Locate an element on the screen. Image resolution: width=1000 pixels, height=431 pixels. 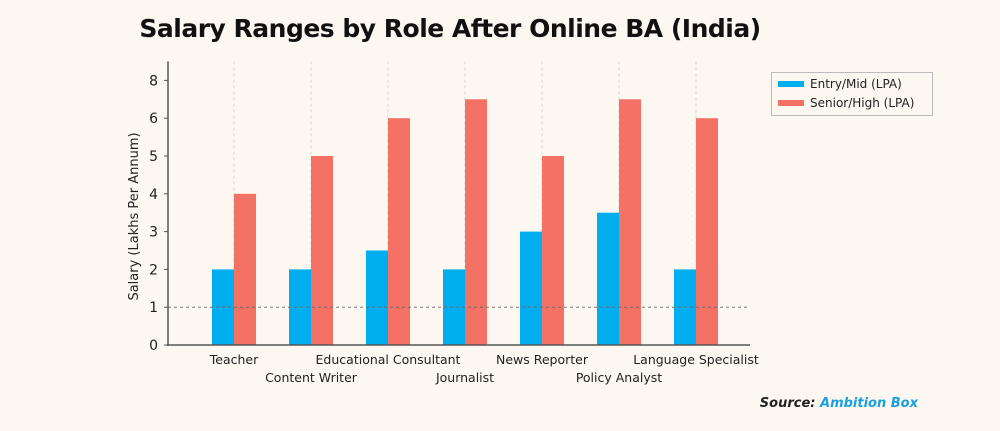
x-tick-label: Educational Consultant is located at coordinates (388, 359).